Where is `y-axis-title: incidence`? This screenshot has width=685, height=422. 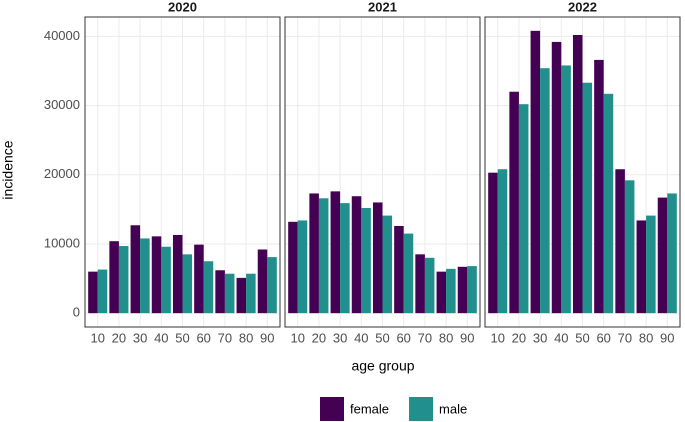
y-axis-title: incidence is located at coordinates (8, 169).